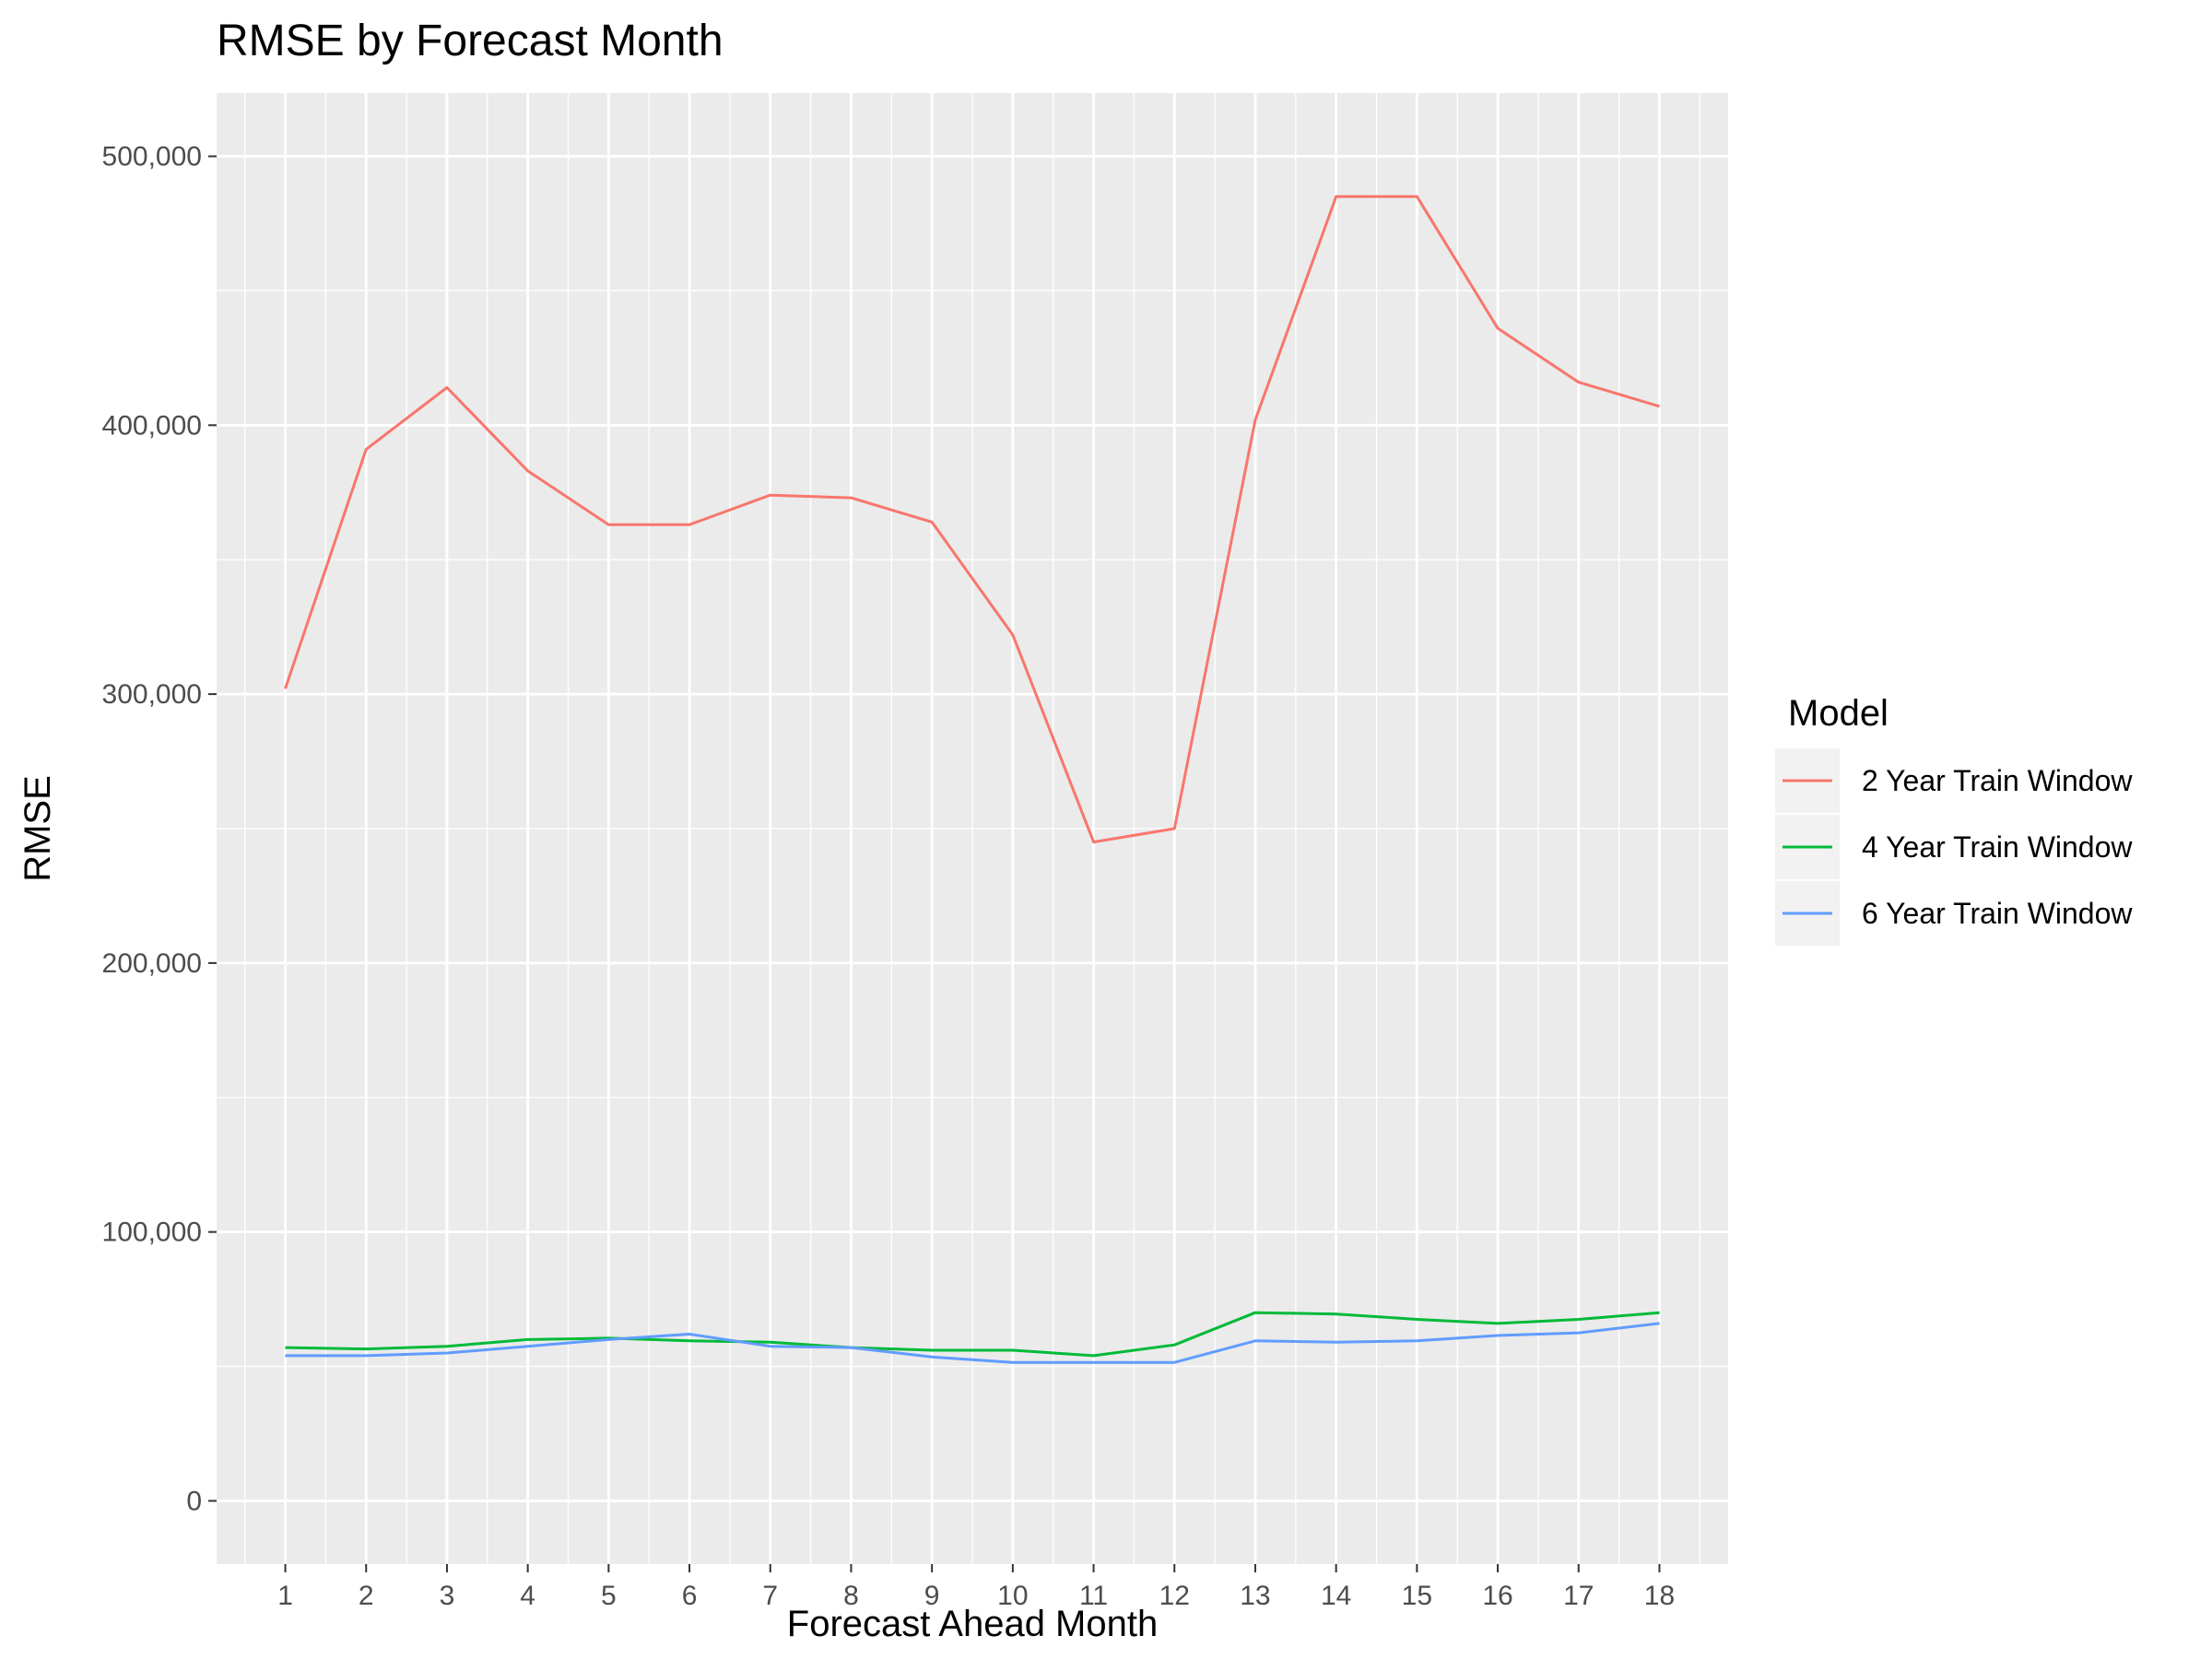 This screenshot has width=2212, height=1659. I want to click on y-tick-label: 400,000, so click(152, 425).